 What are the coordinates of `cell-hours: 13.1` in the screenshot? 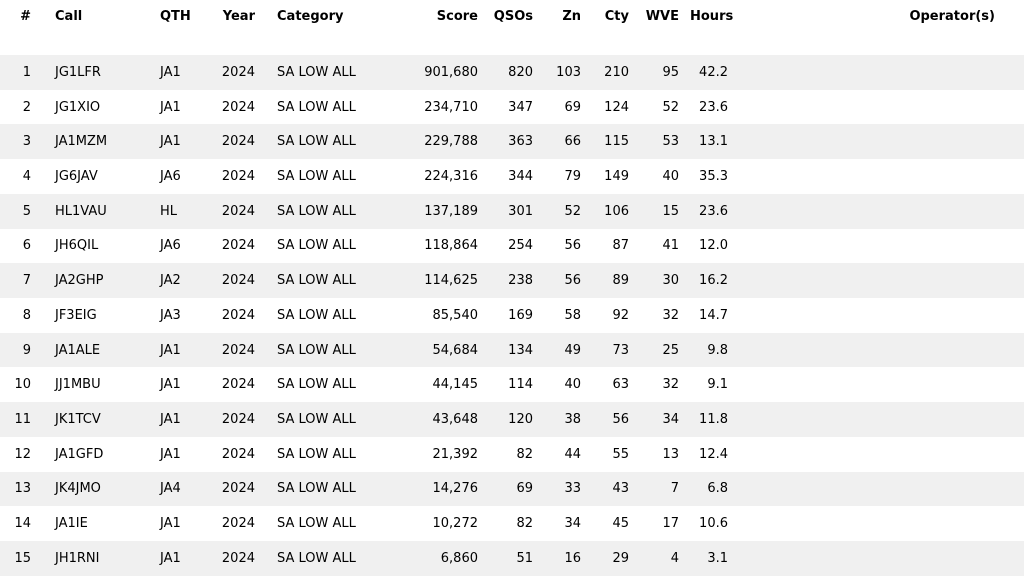 It's located at (713, 142).